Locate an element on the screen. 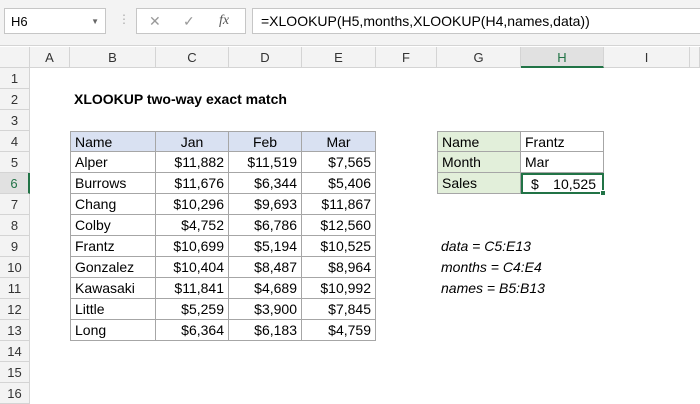 The width and height of the screenshot is (700, 404). column-header-G: G is located at coordinates (479, 57).